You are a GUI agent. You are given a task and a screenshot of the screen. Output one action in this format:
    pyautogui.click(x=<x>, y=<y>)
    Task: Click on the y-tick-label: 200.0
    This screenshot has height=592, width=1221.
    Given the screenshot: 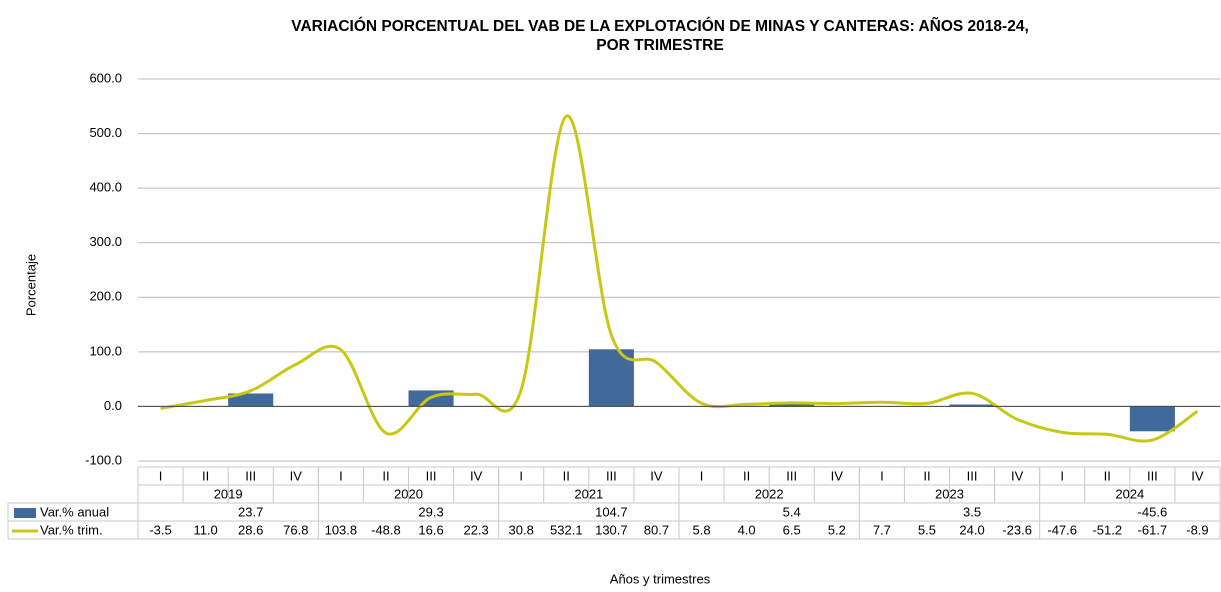 What is the action you would take?
    pyautogui.click(x=105, y=296)
    